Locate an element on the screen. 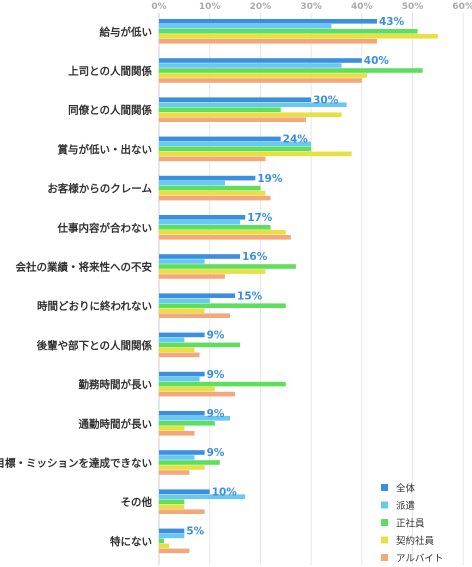 This screenshot has width=472, height=567. x-tick-label: 20% is located at coordinates (261, 7).